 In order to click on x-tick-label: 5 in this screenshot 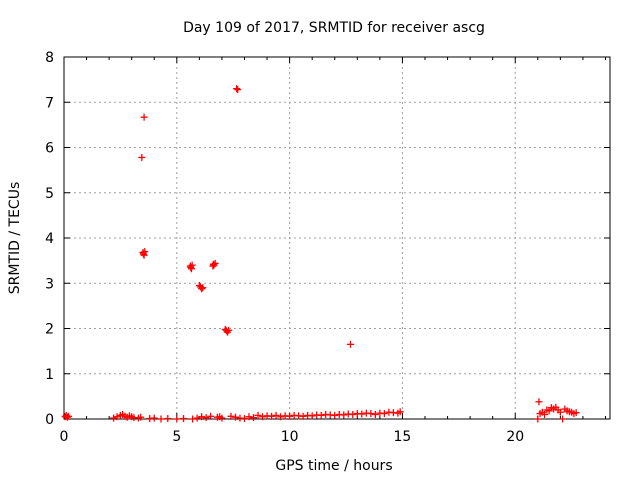, I will do `click(176, 437)`.